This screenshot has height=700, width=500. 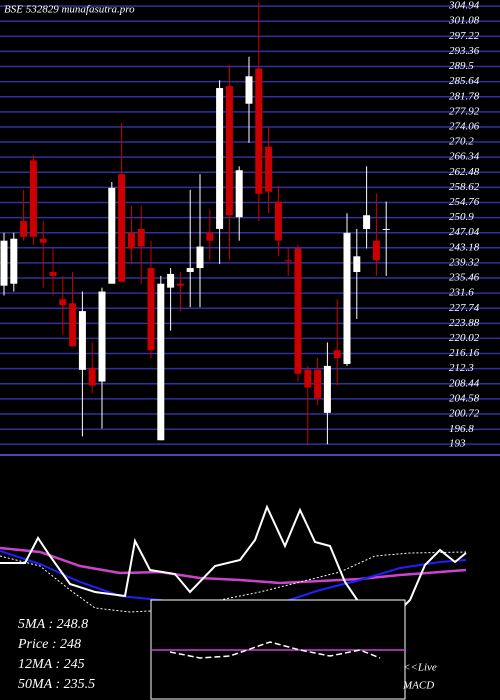 What do you see at coordinates (457, 444) in the screenshot?
I see `y-tick-label: 193` at bounding box center [457, 444].